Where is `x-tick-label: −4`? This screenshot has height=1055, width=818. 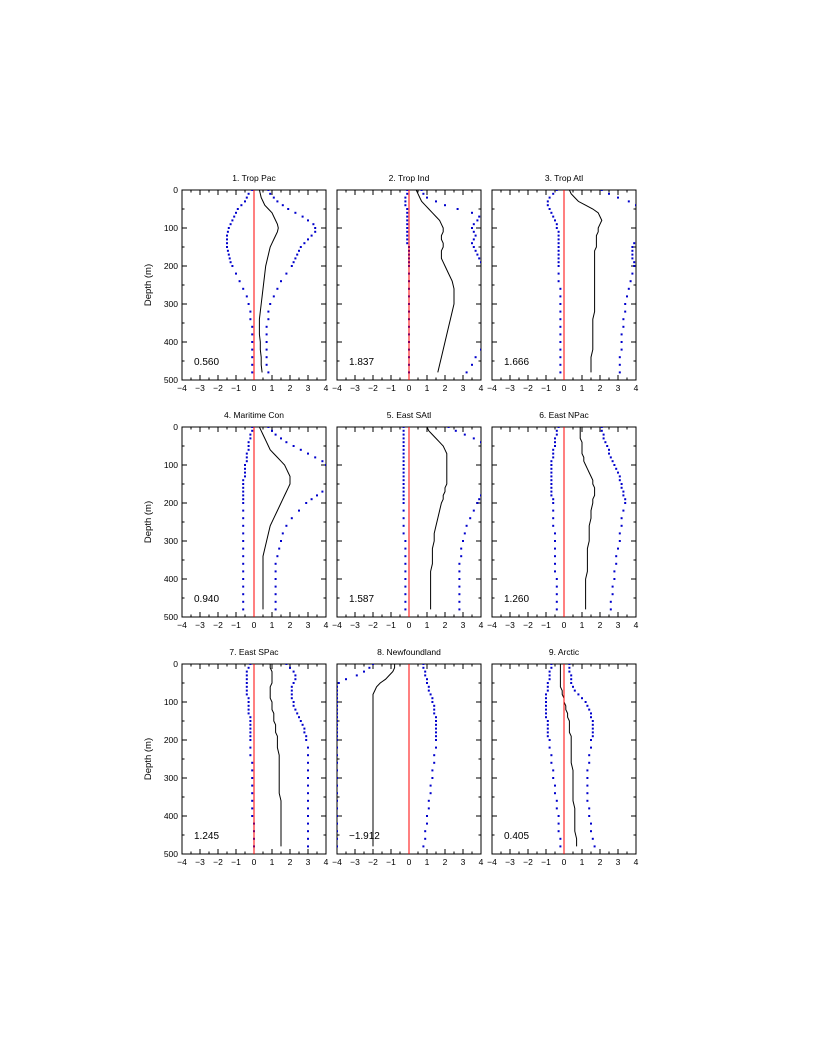 x-tick-label: −4 is located at coordinates (337, 862).